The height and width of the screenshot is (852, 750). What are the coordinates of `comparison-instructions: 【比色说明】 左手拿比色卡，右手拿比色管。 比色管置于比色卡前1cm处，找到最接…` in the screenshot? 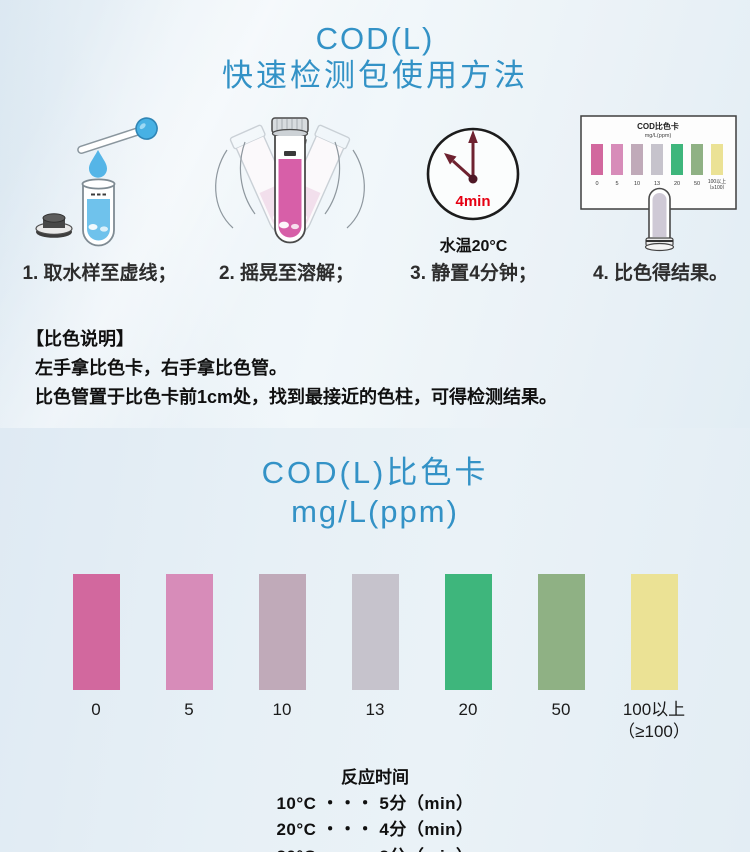 It's located at (388, 368).